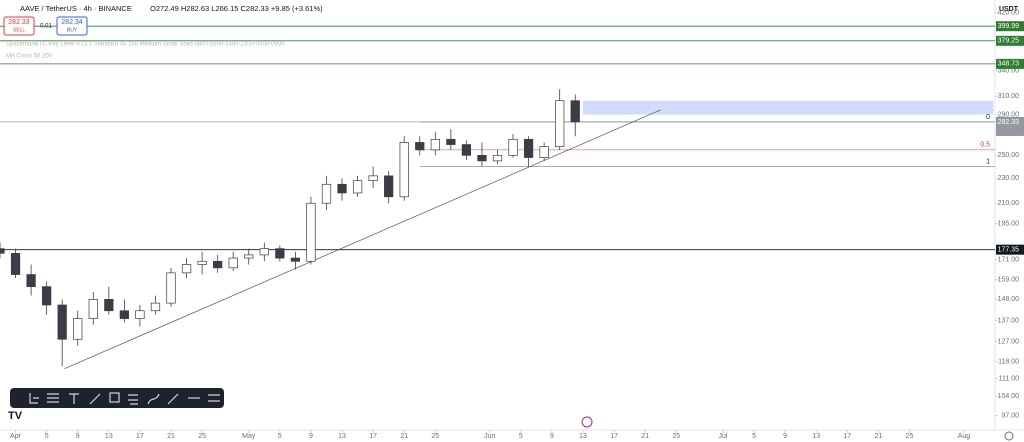 This screenshot has height=442, width=1024. I want to click on y-tick-label: 127.00, so click(1009, 341).